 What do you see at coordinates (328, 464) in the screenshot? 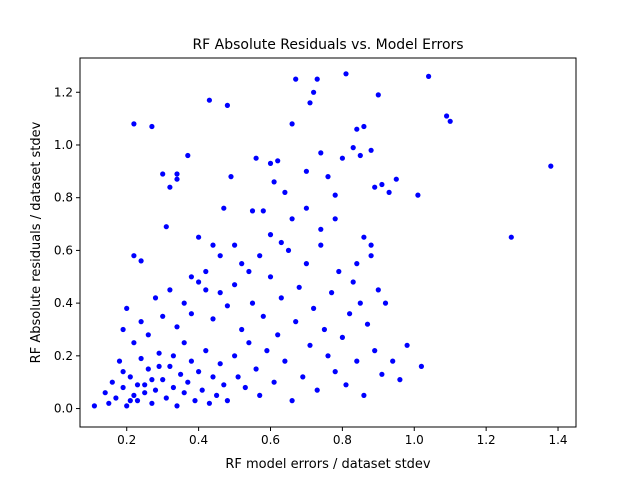
I see `x-axis-label: RF model errors / dataset stdev` at bounding box center [328, 464].